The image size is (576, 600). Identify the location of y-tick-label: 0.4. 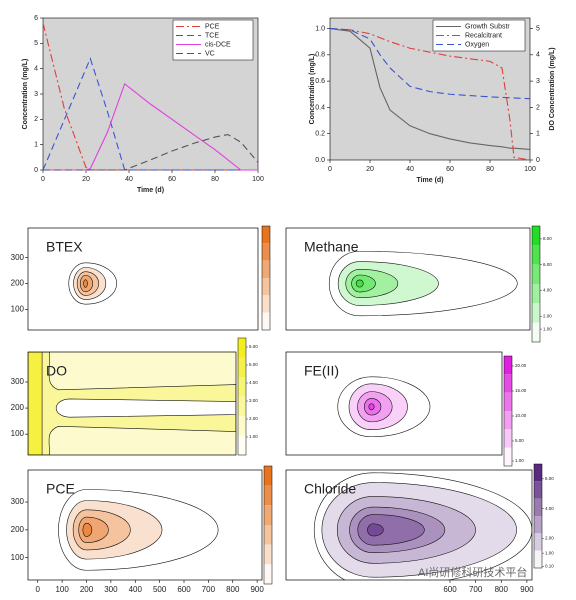
(320, 107).